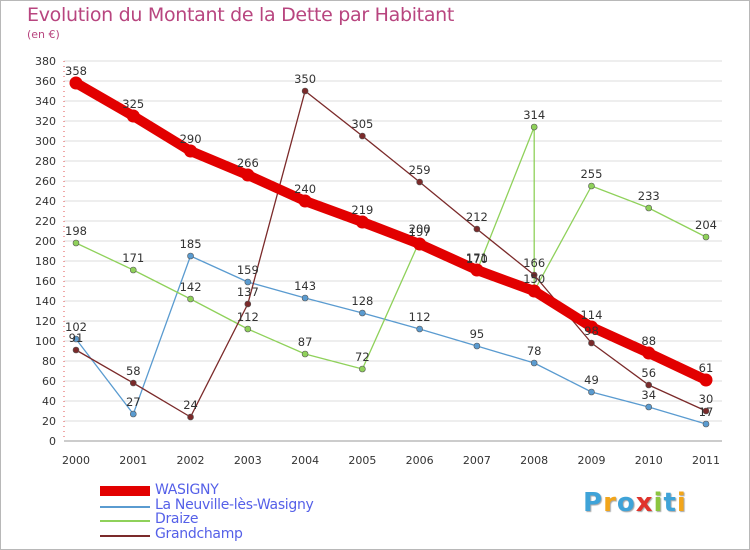 The height and width of the screenshot is (550, 750). Describe the element at coordinates (648, 341) in the screenshot. I see `data-label: 88` at that location.